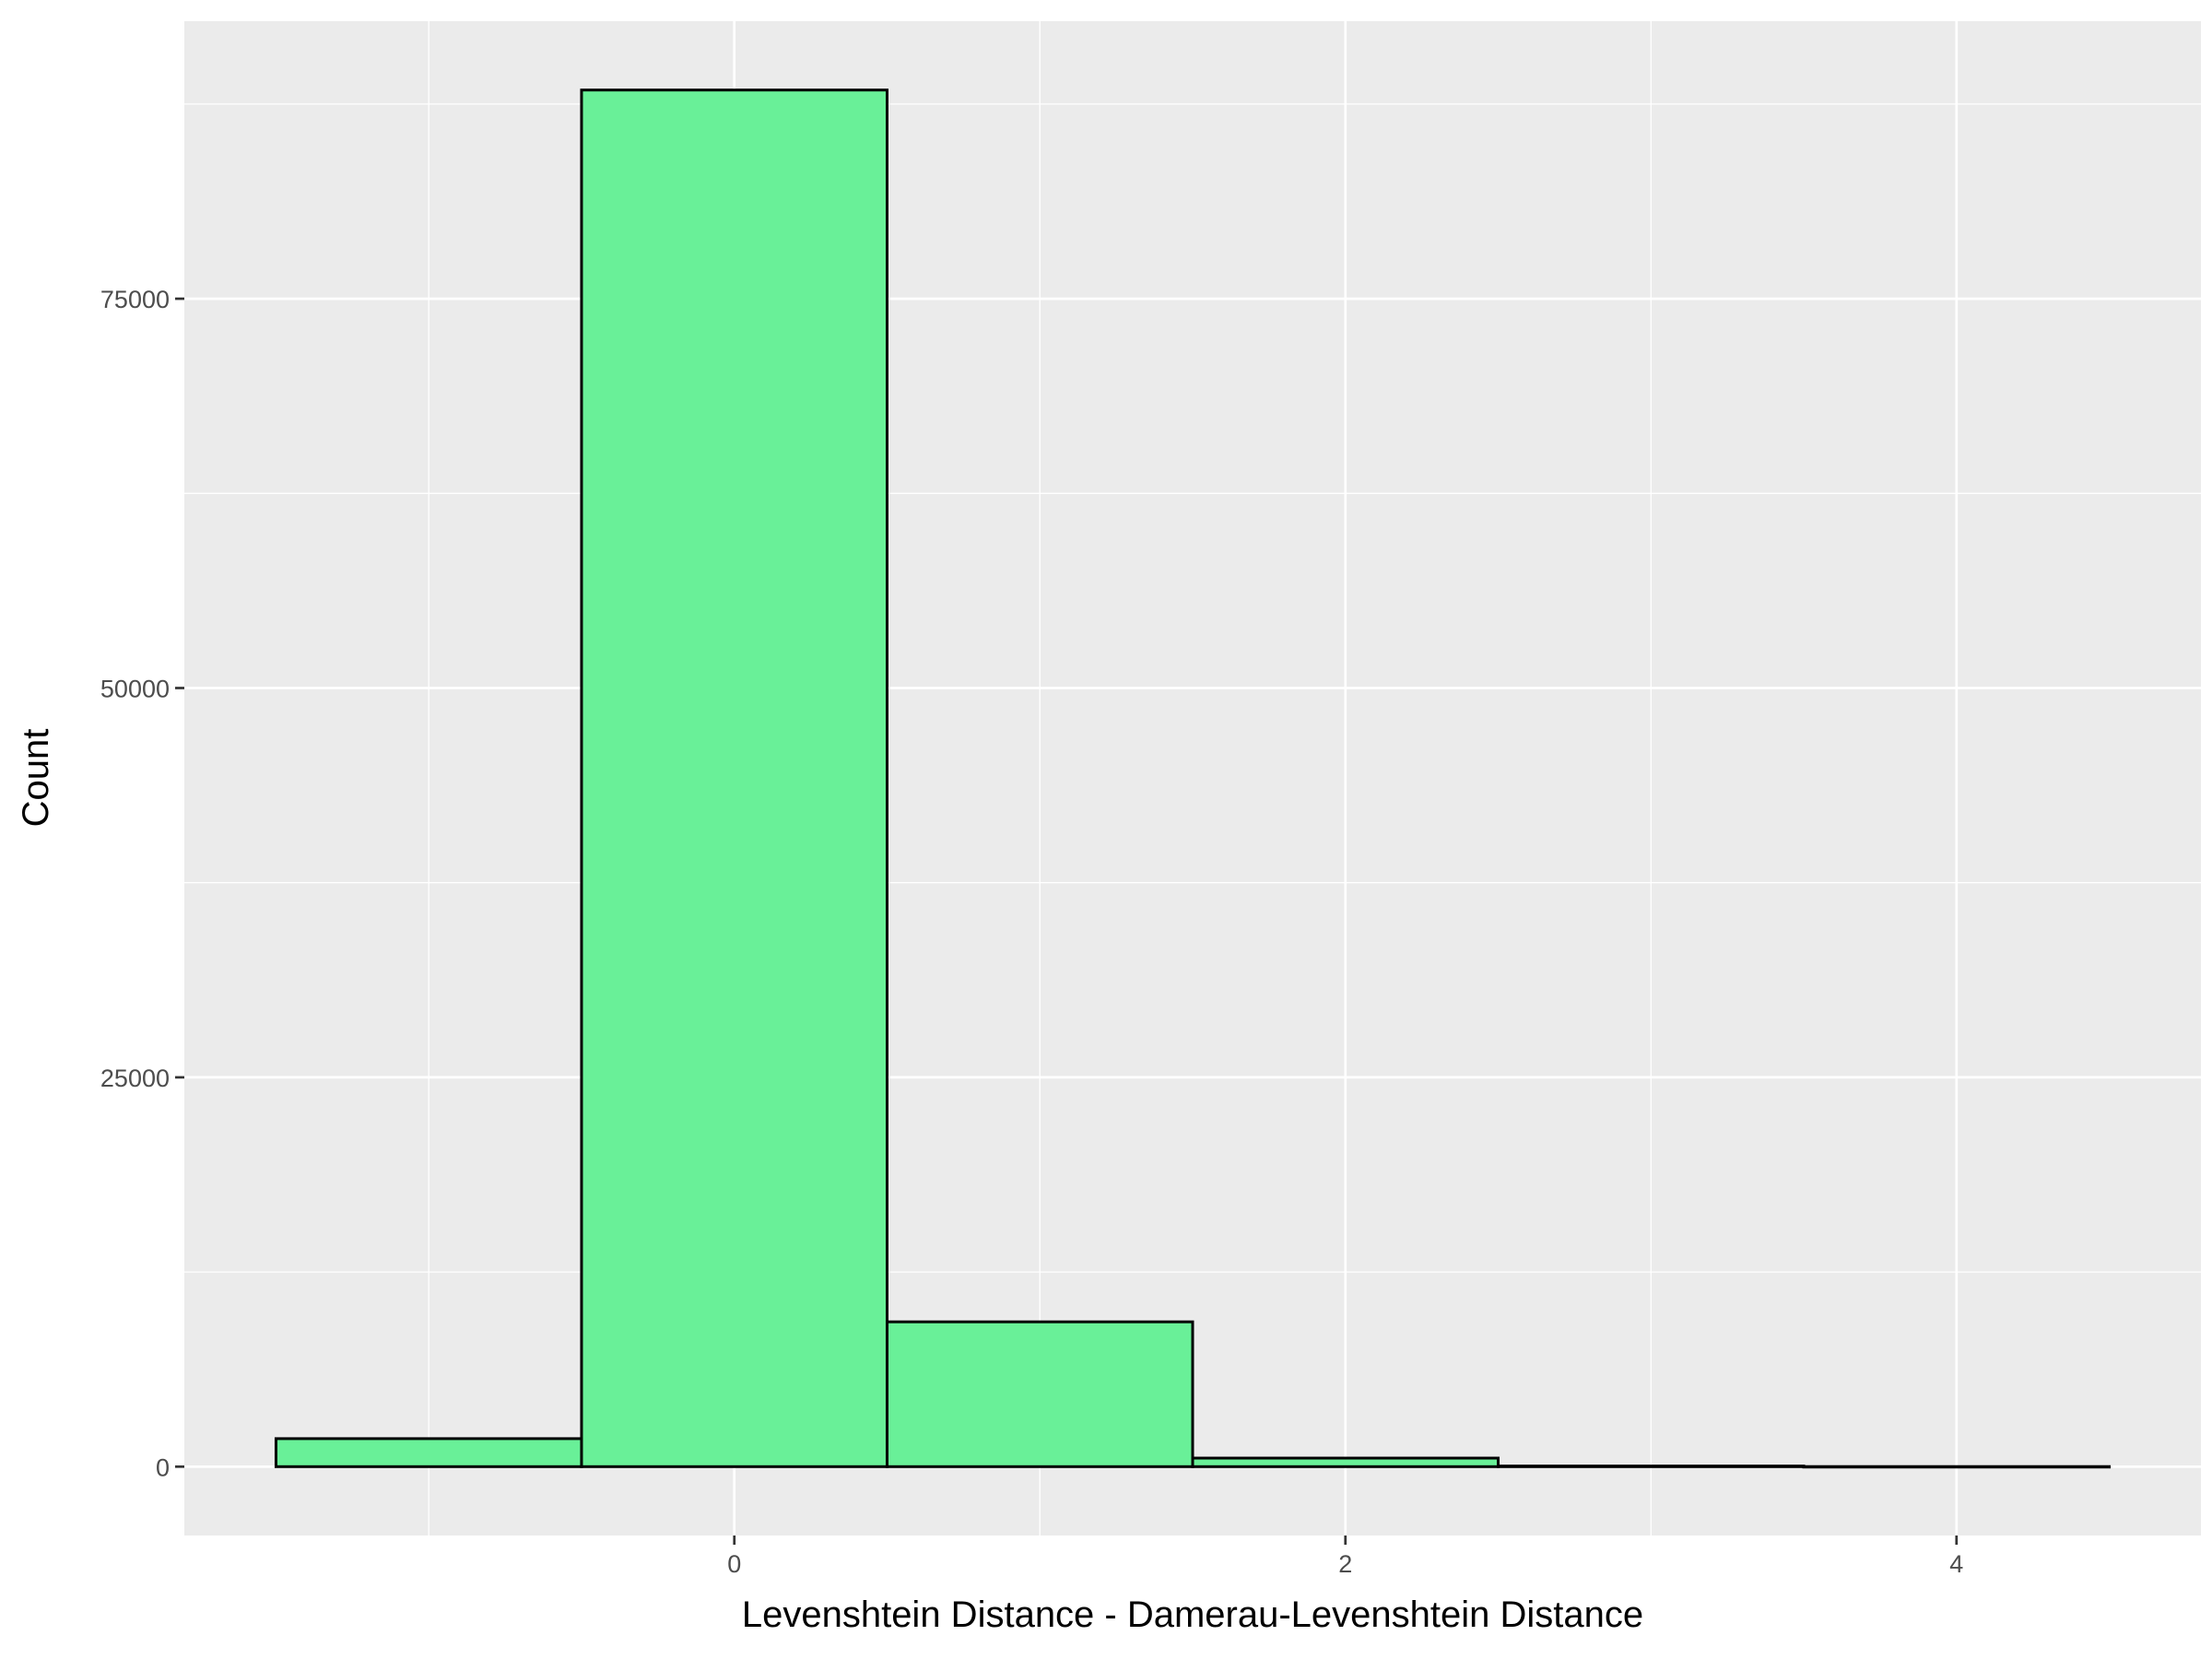 The height and width of the screenshot is (1659, 2212). Describe the element at coordinates (1956, 1564) in the screenshot. I see `x-tick-label: 4` at that location.